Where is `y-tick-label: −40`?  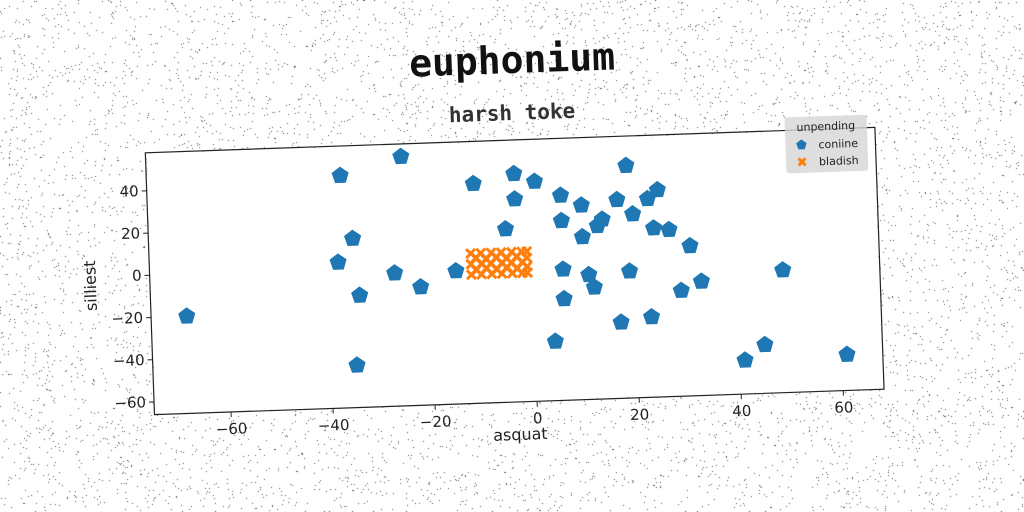
y-tick-label: −40 is located at coordinates (129, 360).